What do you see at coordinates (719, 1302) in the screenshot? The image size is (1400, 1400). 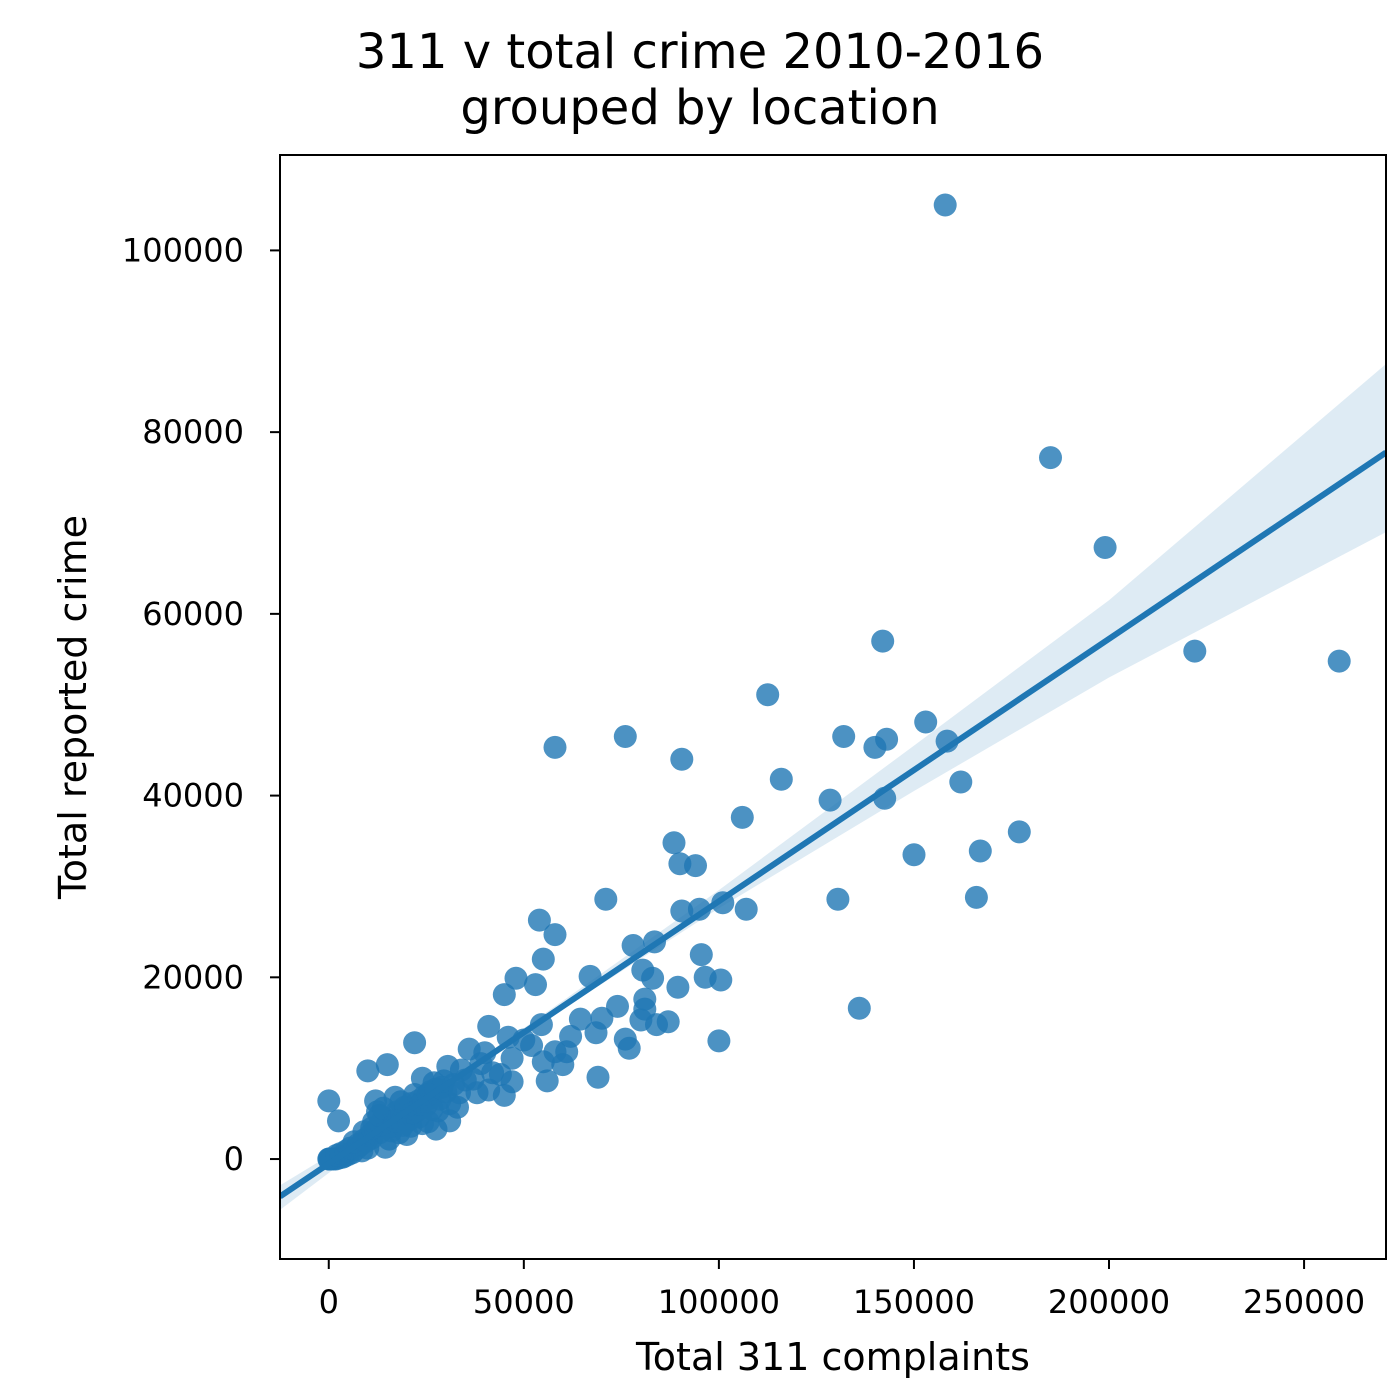 I see `x-tick-label: 100000` at bounding box center [719, 1302].